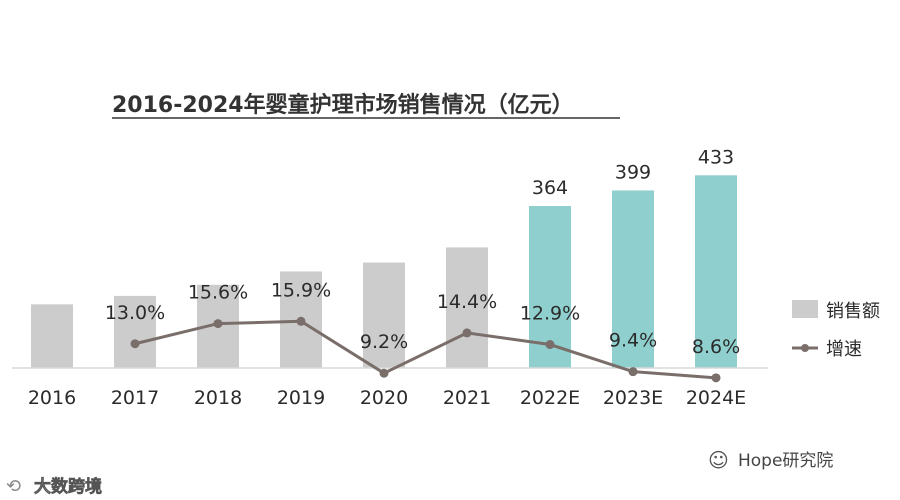 The height and width of the screenshot is (500, 900). What do you see at coordinates (384, 342) in the screenshot?
I see `growth-label-2020: 9.2%` at bounding box center [384, 342].